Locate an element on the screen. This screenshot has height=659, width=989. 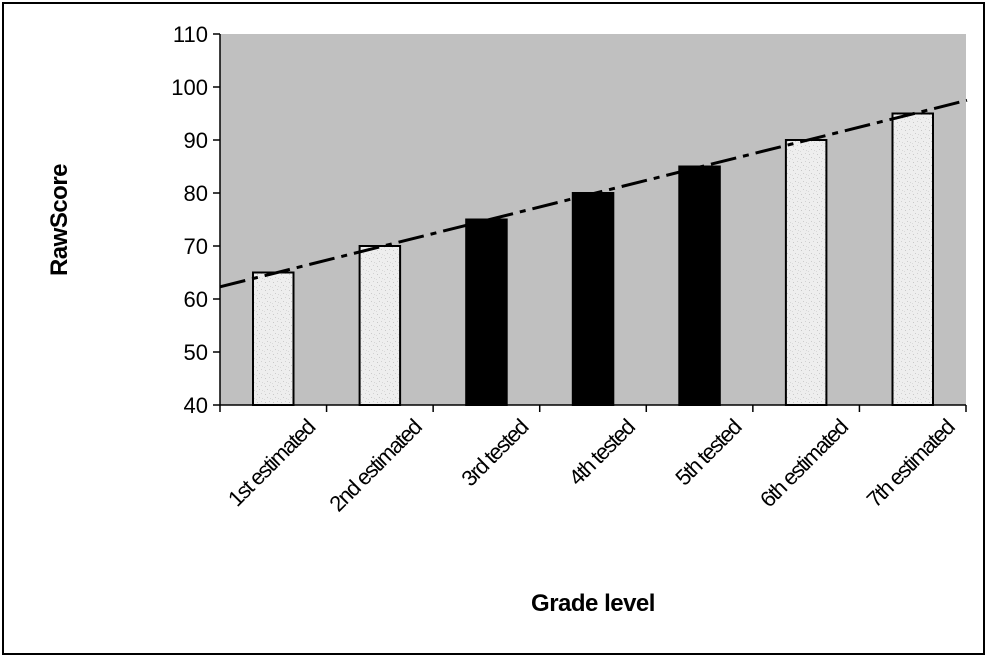
y-axis-title: RawScore is located at coordinates (59, 220).